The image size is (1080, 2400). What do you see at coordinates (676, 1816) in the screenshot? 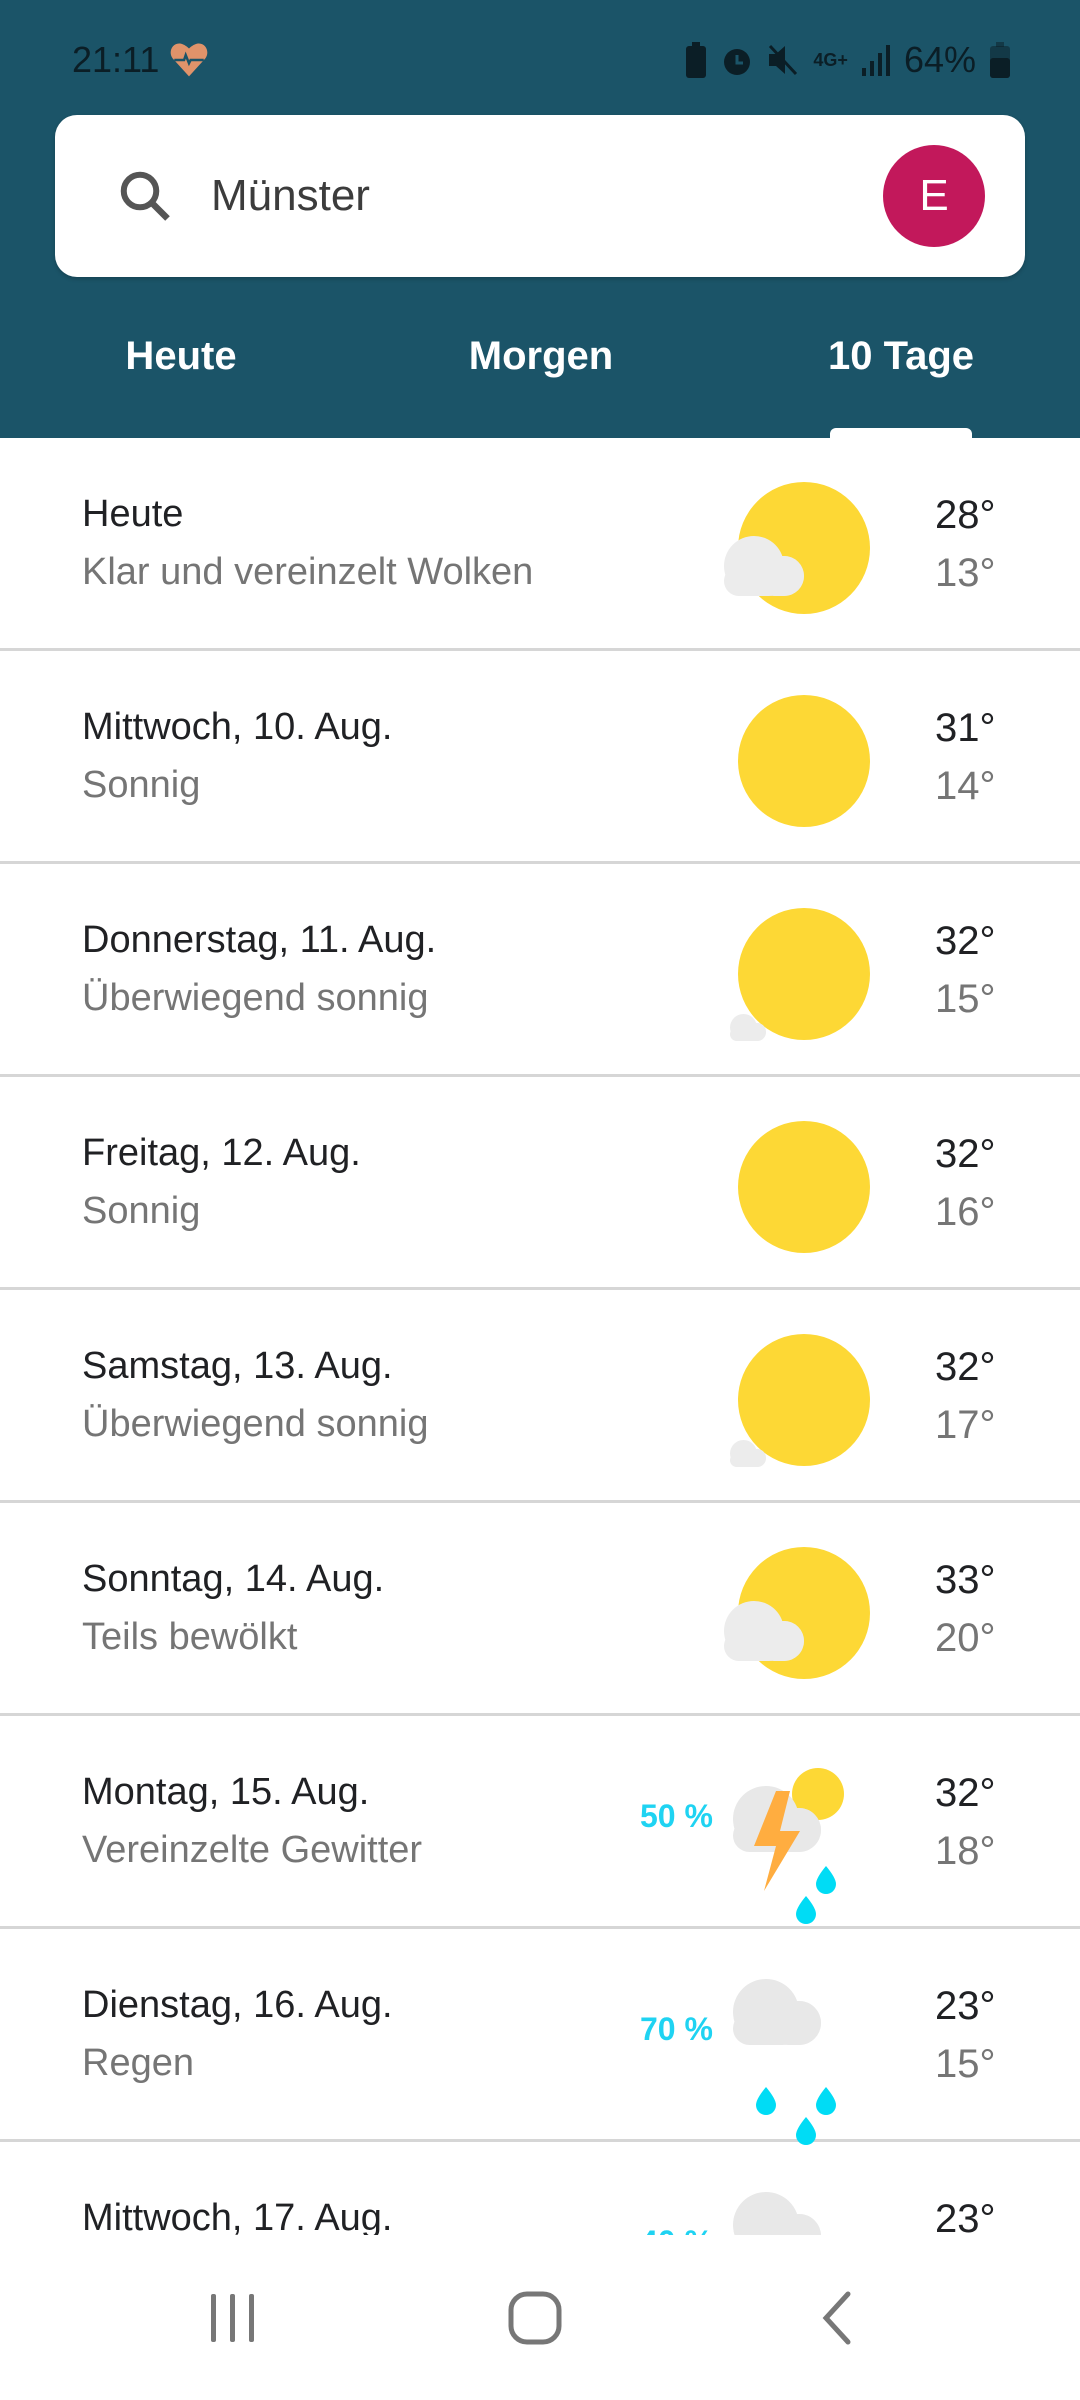
I see `precip-chance: 50 %` at bounding box center [676, 1816].